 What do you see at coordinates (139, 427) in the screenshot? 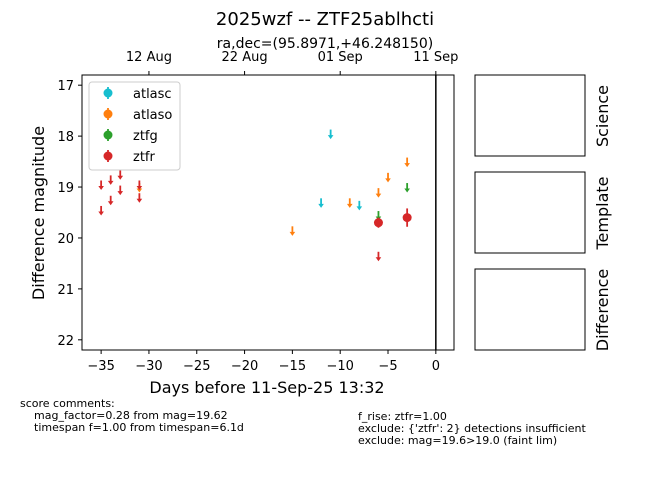
I see `score-comment-line: timespan f=1.00 from timespan=6.1d` at bounding box center [139, 427].